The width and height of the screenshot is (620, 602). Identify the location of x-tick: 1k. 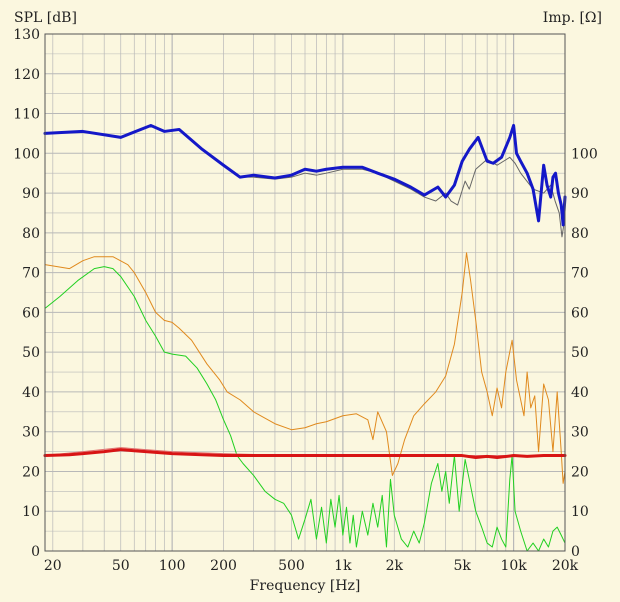
(343, 566).